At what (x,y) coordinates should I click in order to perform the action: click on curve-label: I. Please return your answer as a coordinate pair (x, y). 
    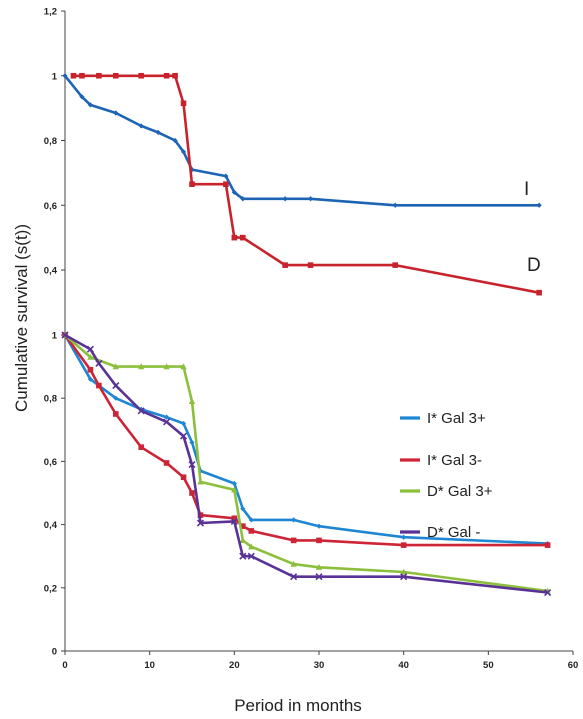
    Looking at the image, I should click on (526, 189).